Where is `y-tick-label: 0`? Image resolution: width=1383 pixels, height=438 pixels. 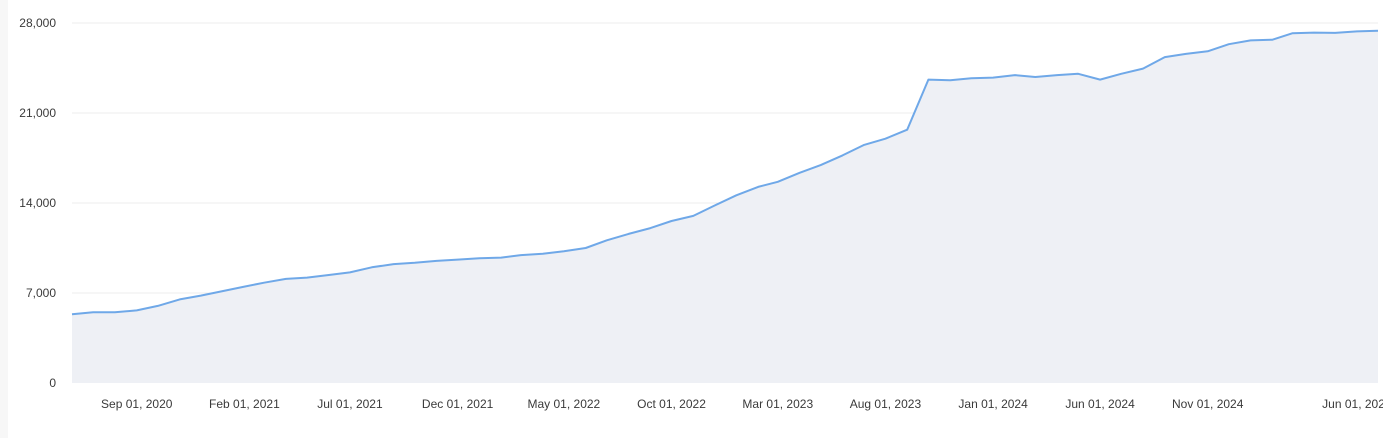 y-tick-label: 0 is located at coordinates (52, 383).